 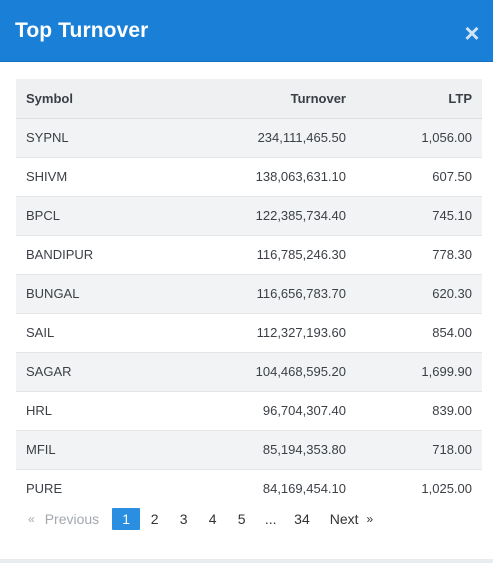 I want to click on table-row: BUNGAL 116,656,783.70 620.30, so click(x=249, y=294).